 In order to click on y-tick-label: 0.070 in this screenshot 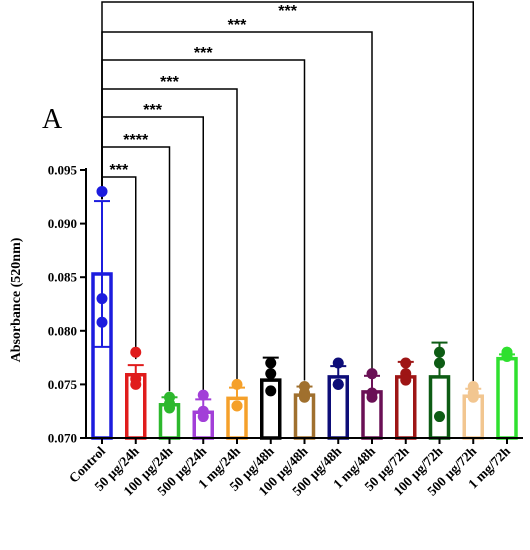, I will do `click(62, 438)`.